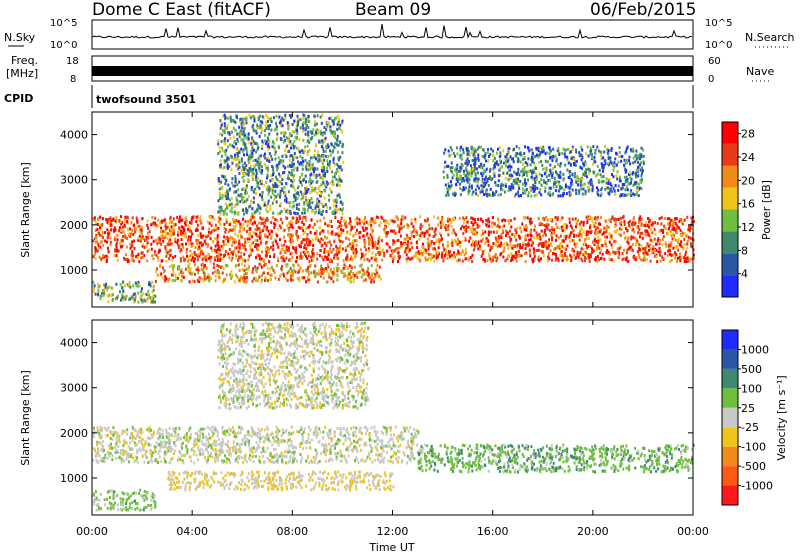  Describe the element at coordinates (22, 73) in the screenshot. I see `freq-label-line2: [MHz]` at that location.